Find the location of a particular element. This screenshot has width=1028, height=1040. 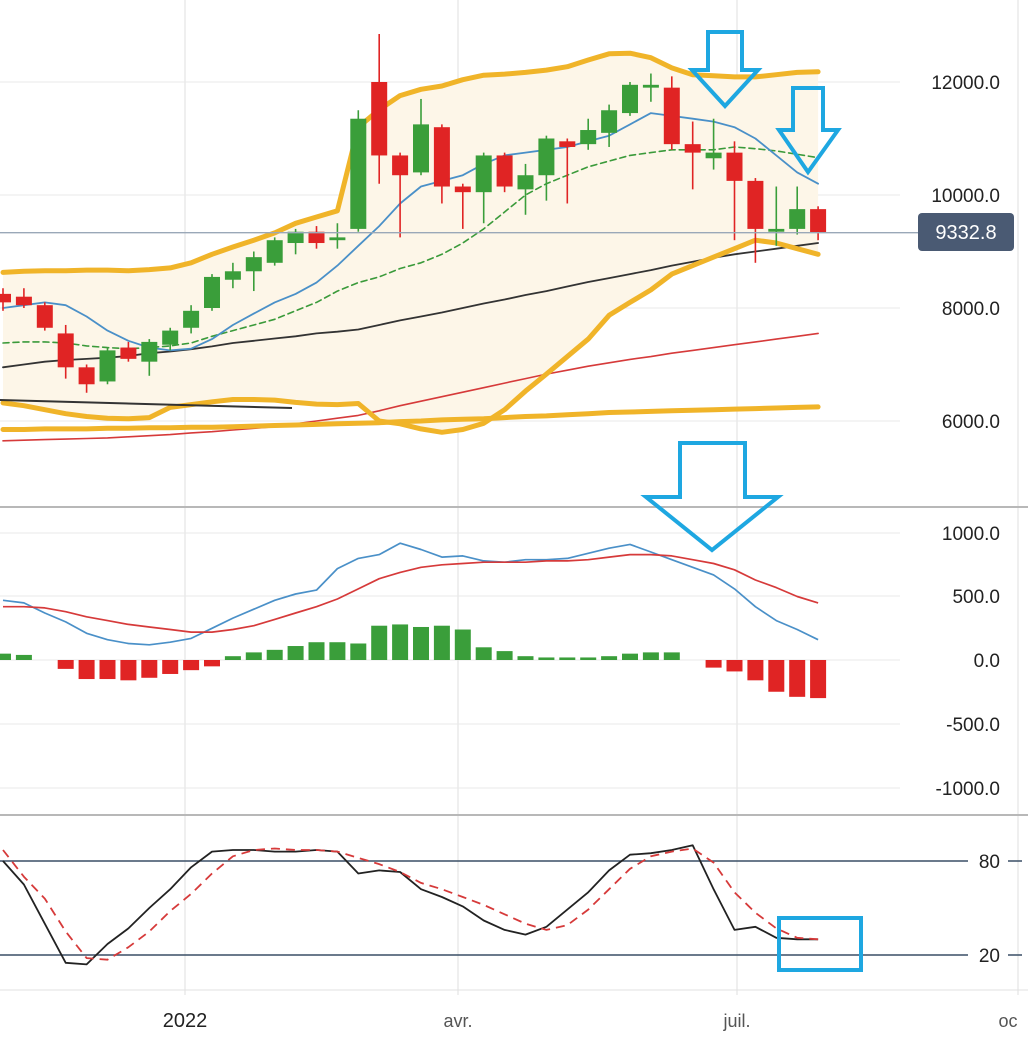

highlight-box is located at coordinates (820, 944).